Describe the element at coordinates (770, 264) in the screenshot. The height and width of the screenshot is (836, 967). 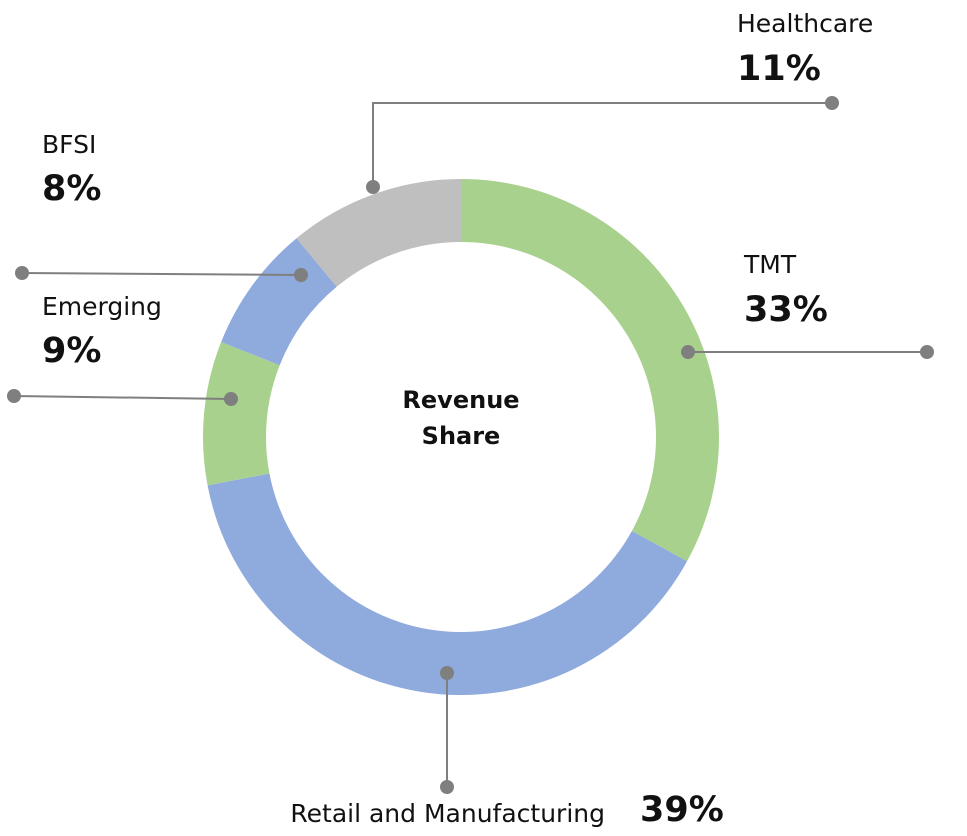
I see `category-label: TMT` at that location.